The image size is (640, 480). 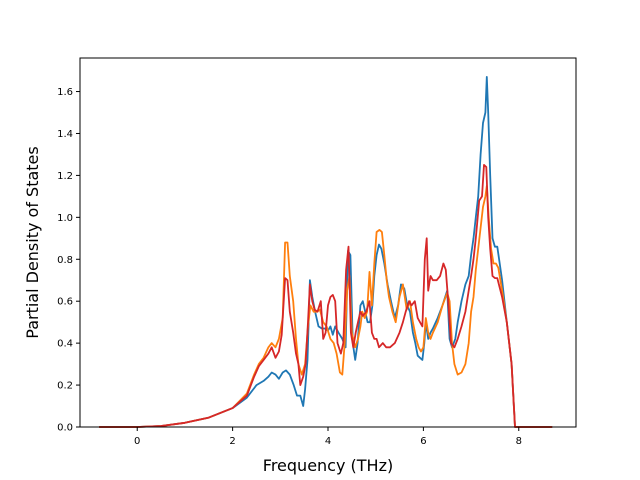 I want to click on y-tick-label: 0.6, so click(x=65, y=302).